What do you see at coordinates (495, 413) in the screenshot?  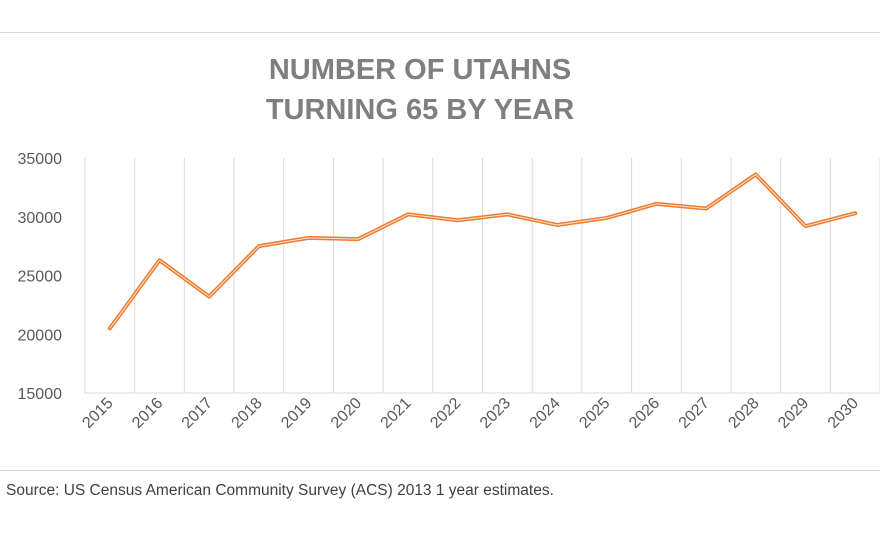 I see `x-tick-label: 2023` at bounding box center [495, 413].